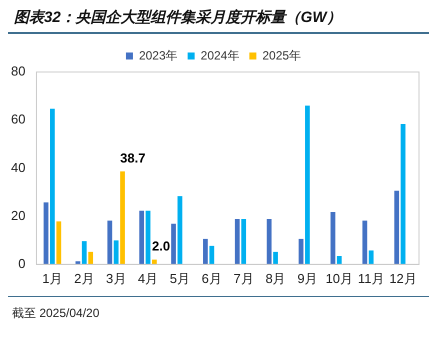 The height and width of the screenshot is (339, 437). What do you see at coordinates (18, 215) in the screenshot?
I see `y-tick-label: 20` at bounding box center [18, 215].